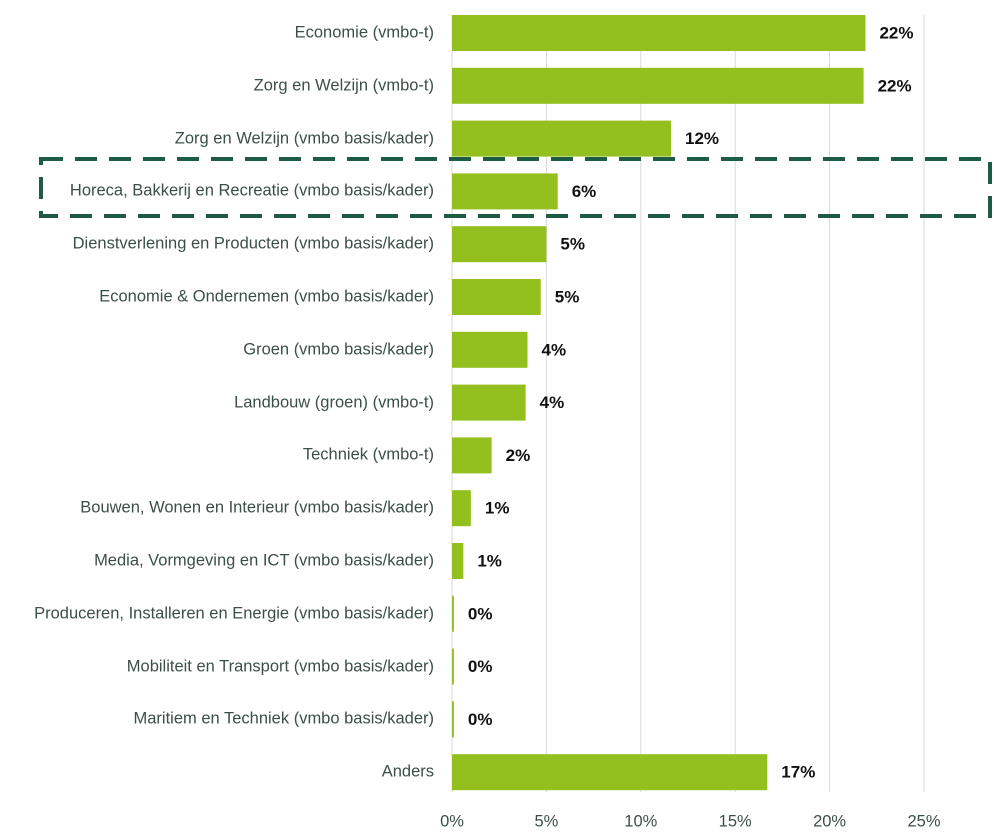  Describe the element at coordinates (364, 32) in the screenshot. I see `y-tick-label: Economie (vmbo-t)` at that location.